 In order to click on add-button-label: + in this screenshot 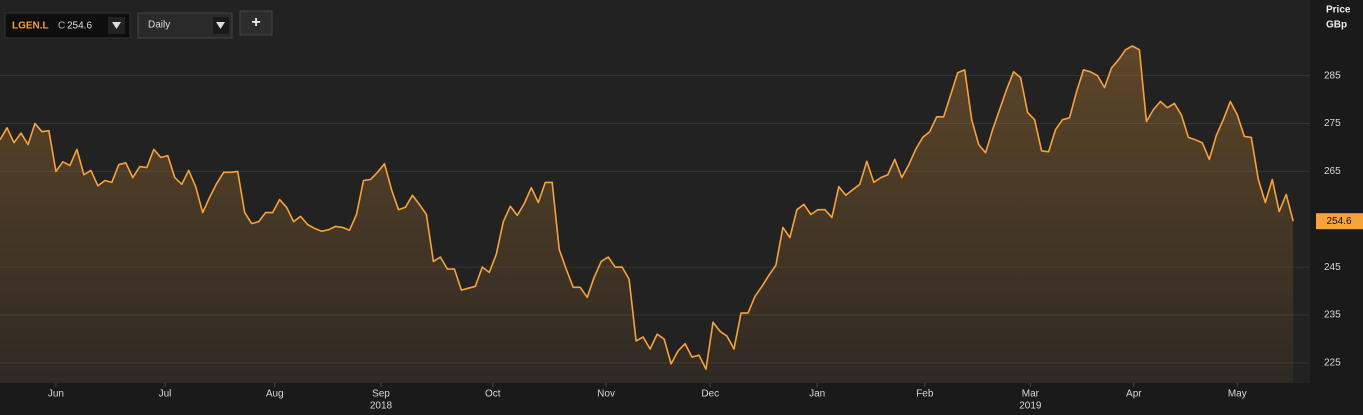, I will do `click(255, 22)`.